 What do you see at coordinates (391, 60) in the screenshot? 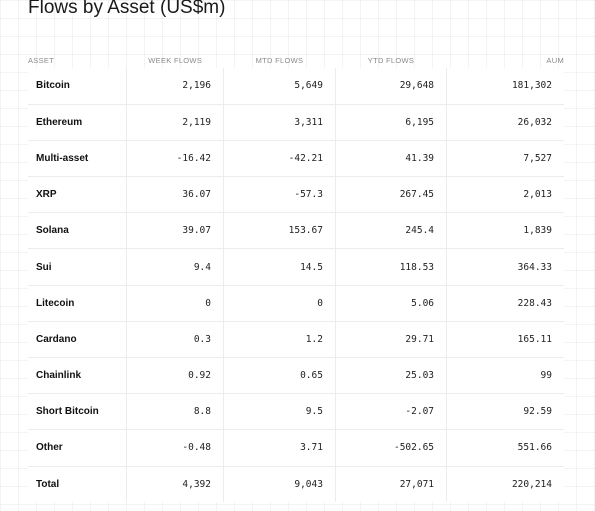
I see `column-header-ytd-flows: YTD FLOWS` at bounding box center [391, 60].